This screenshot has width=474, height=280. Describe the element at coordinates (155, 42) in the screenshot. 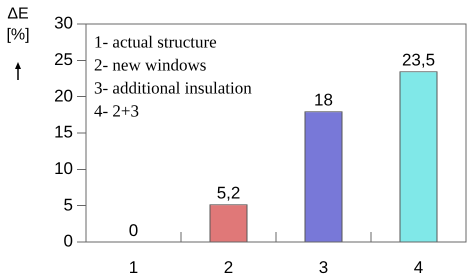

I see `annotation: 1- actual structure` at that location.